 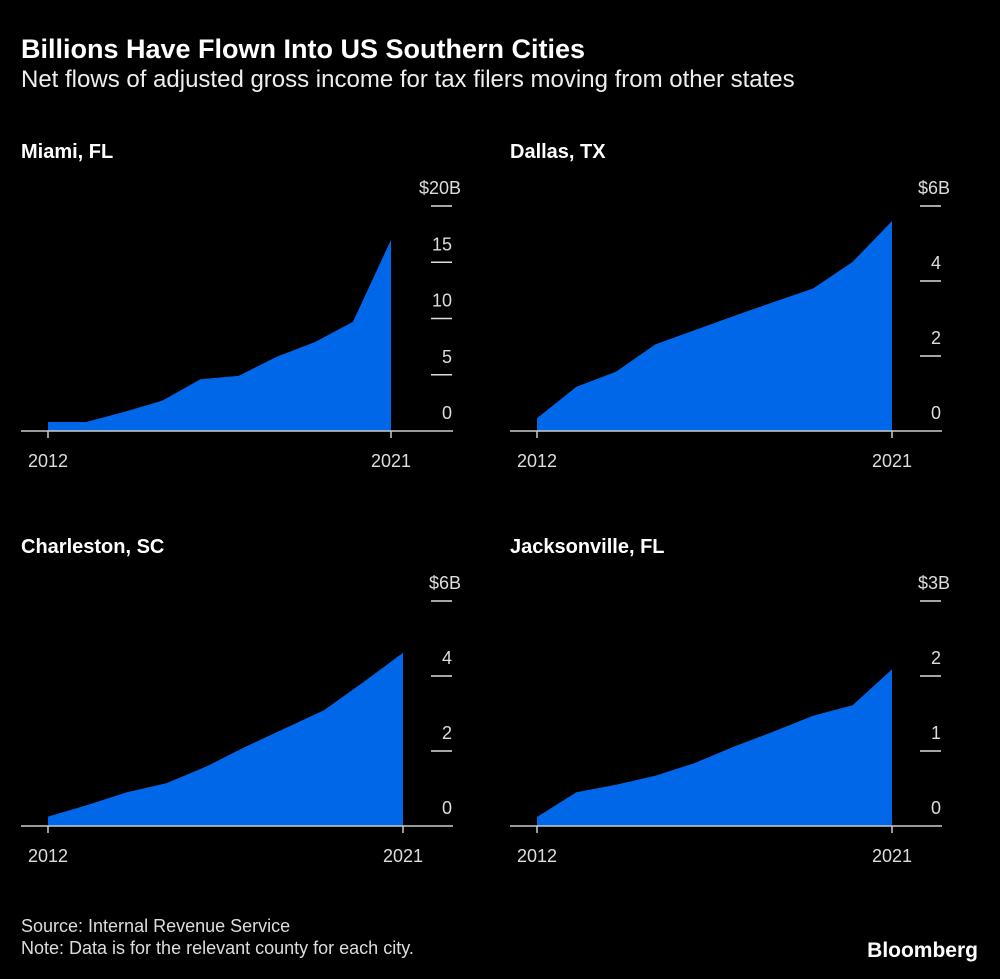 What do you see at coordinates (587, 547) in the screenshot?
I see `panel-title: Jacksonville, FL` at bounding box center [587, 547].